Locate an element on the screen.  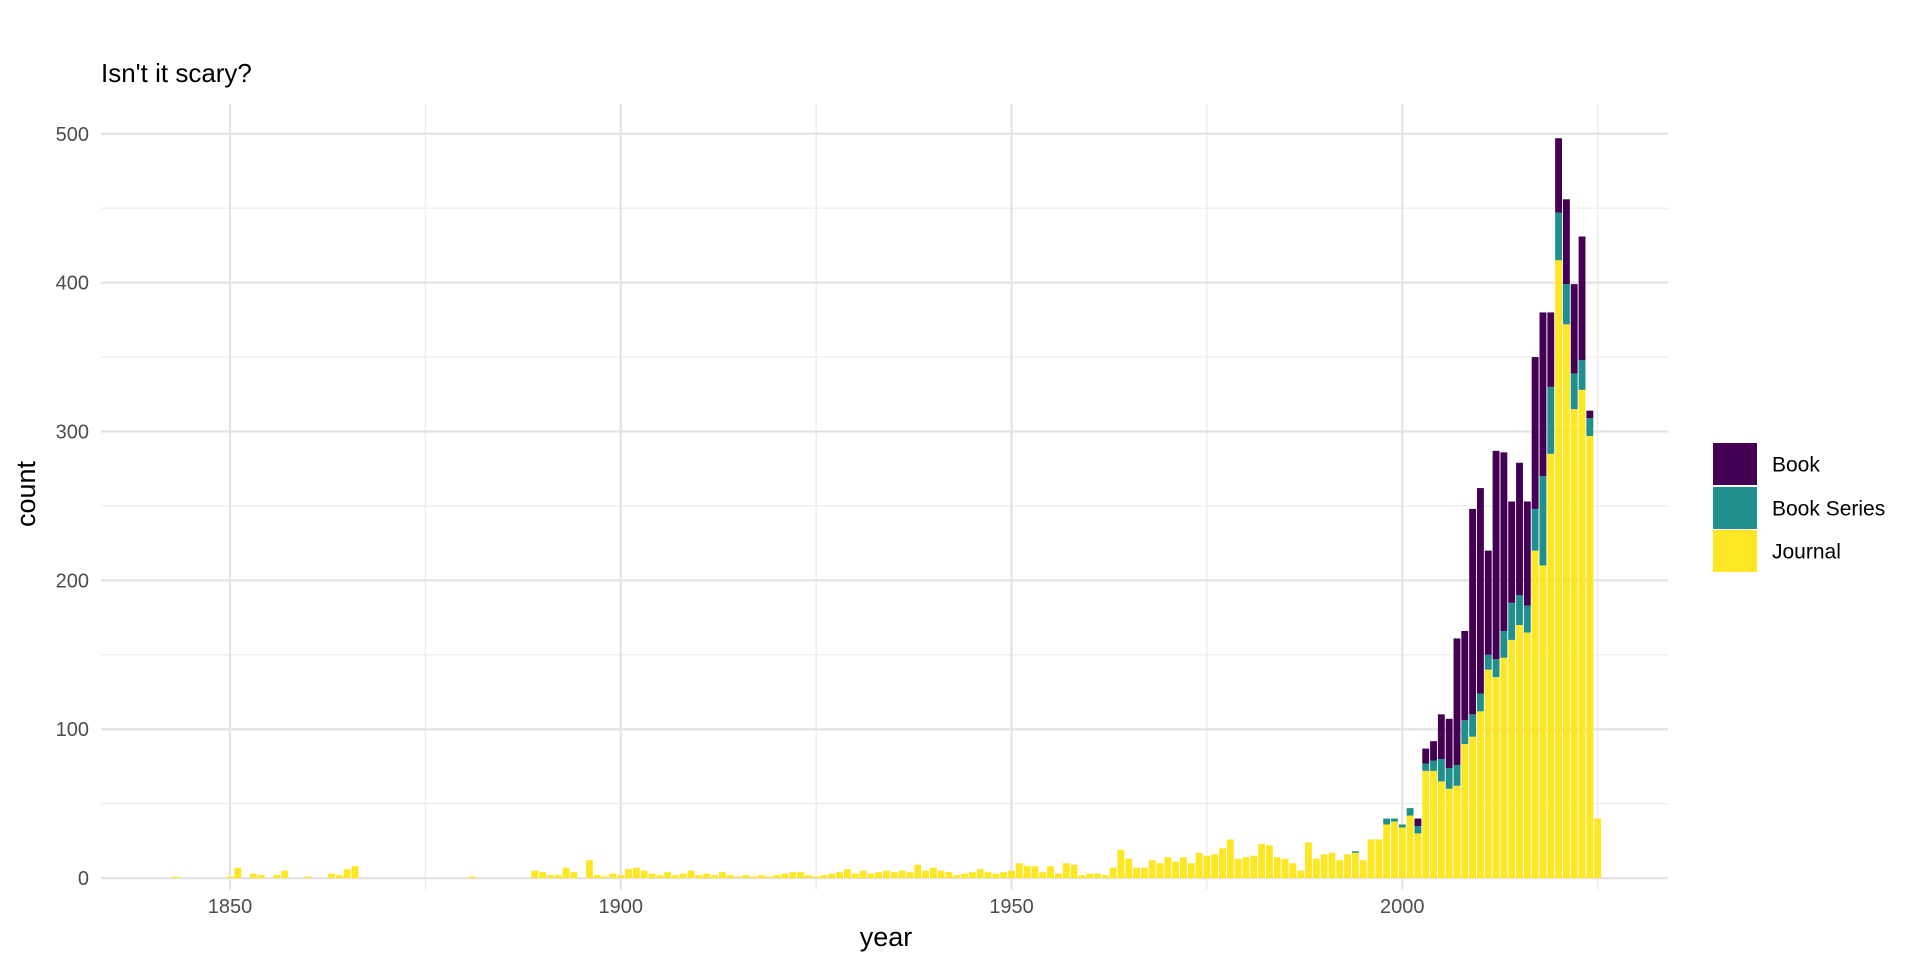
bar-journal-1998 is located at coordinates (1387, 851).